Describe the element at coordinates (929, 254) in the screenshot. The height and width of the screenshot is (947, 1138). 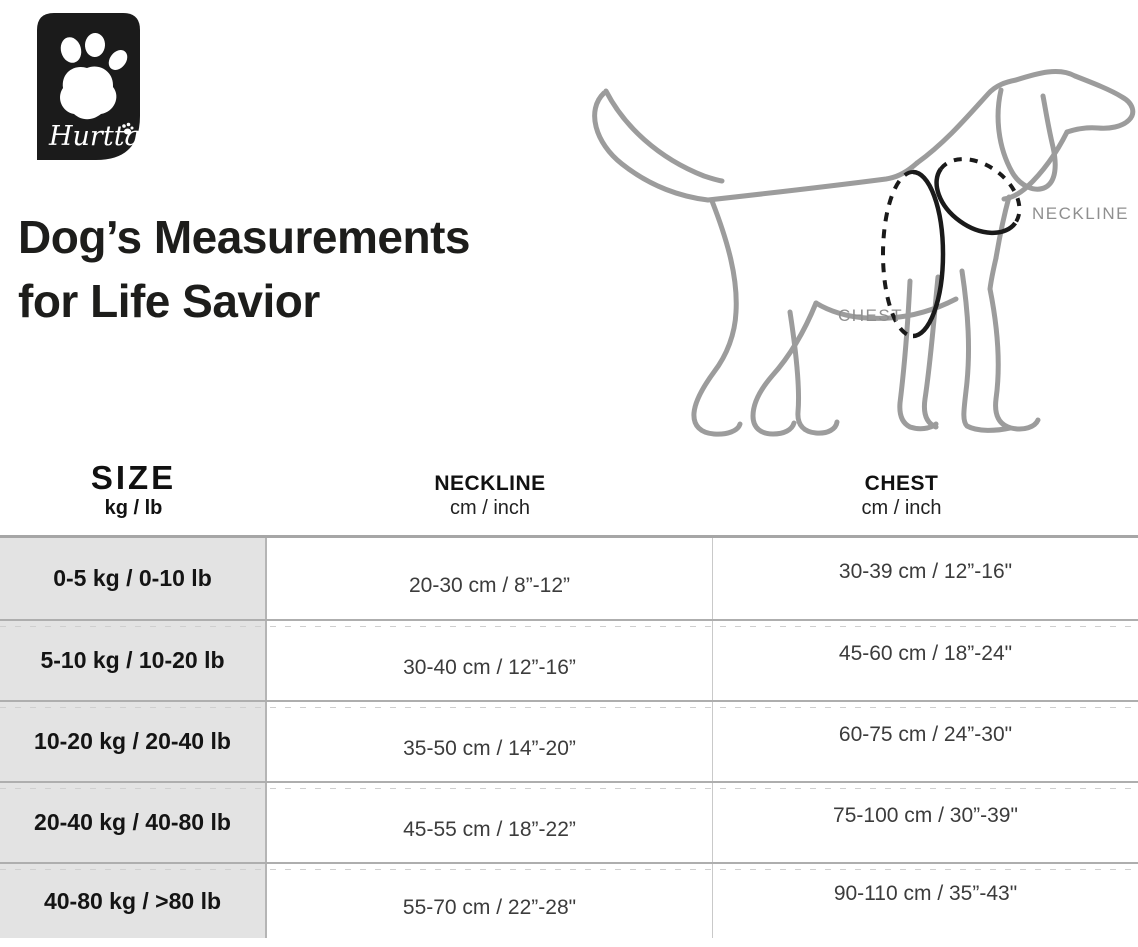
I see `chest-measure-line` at that location.